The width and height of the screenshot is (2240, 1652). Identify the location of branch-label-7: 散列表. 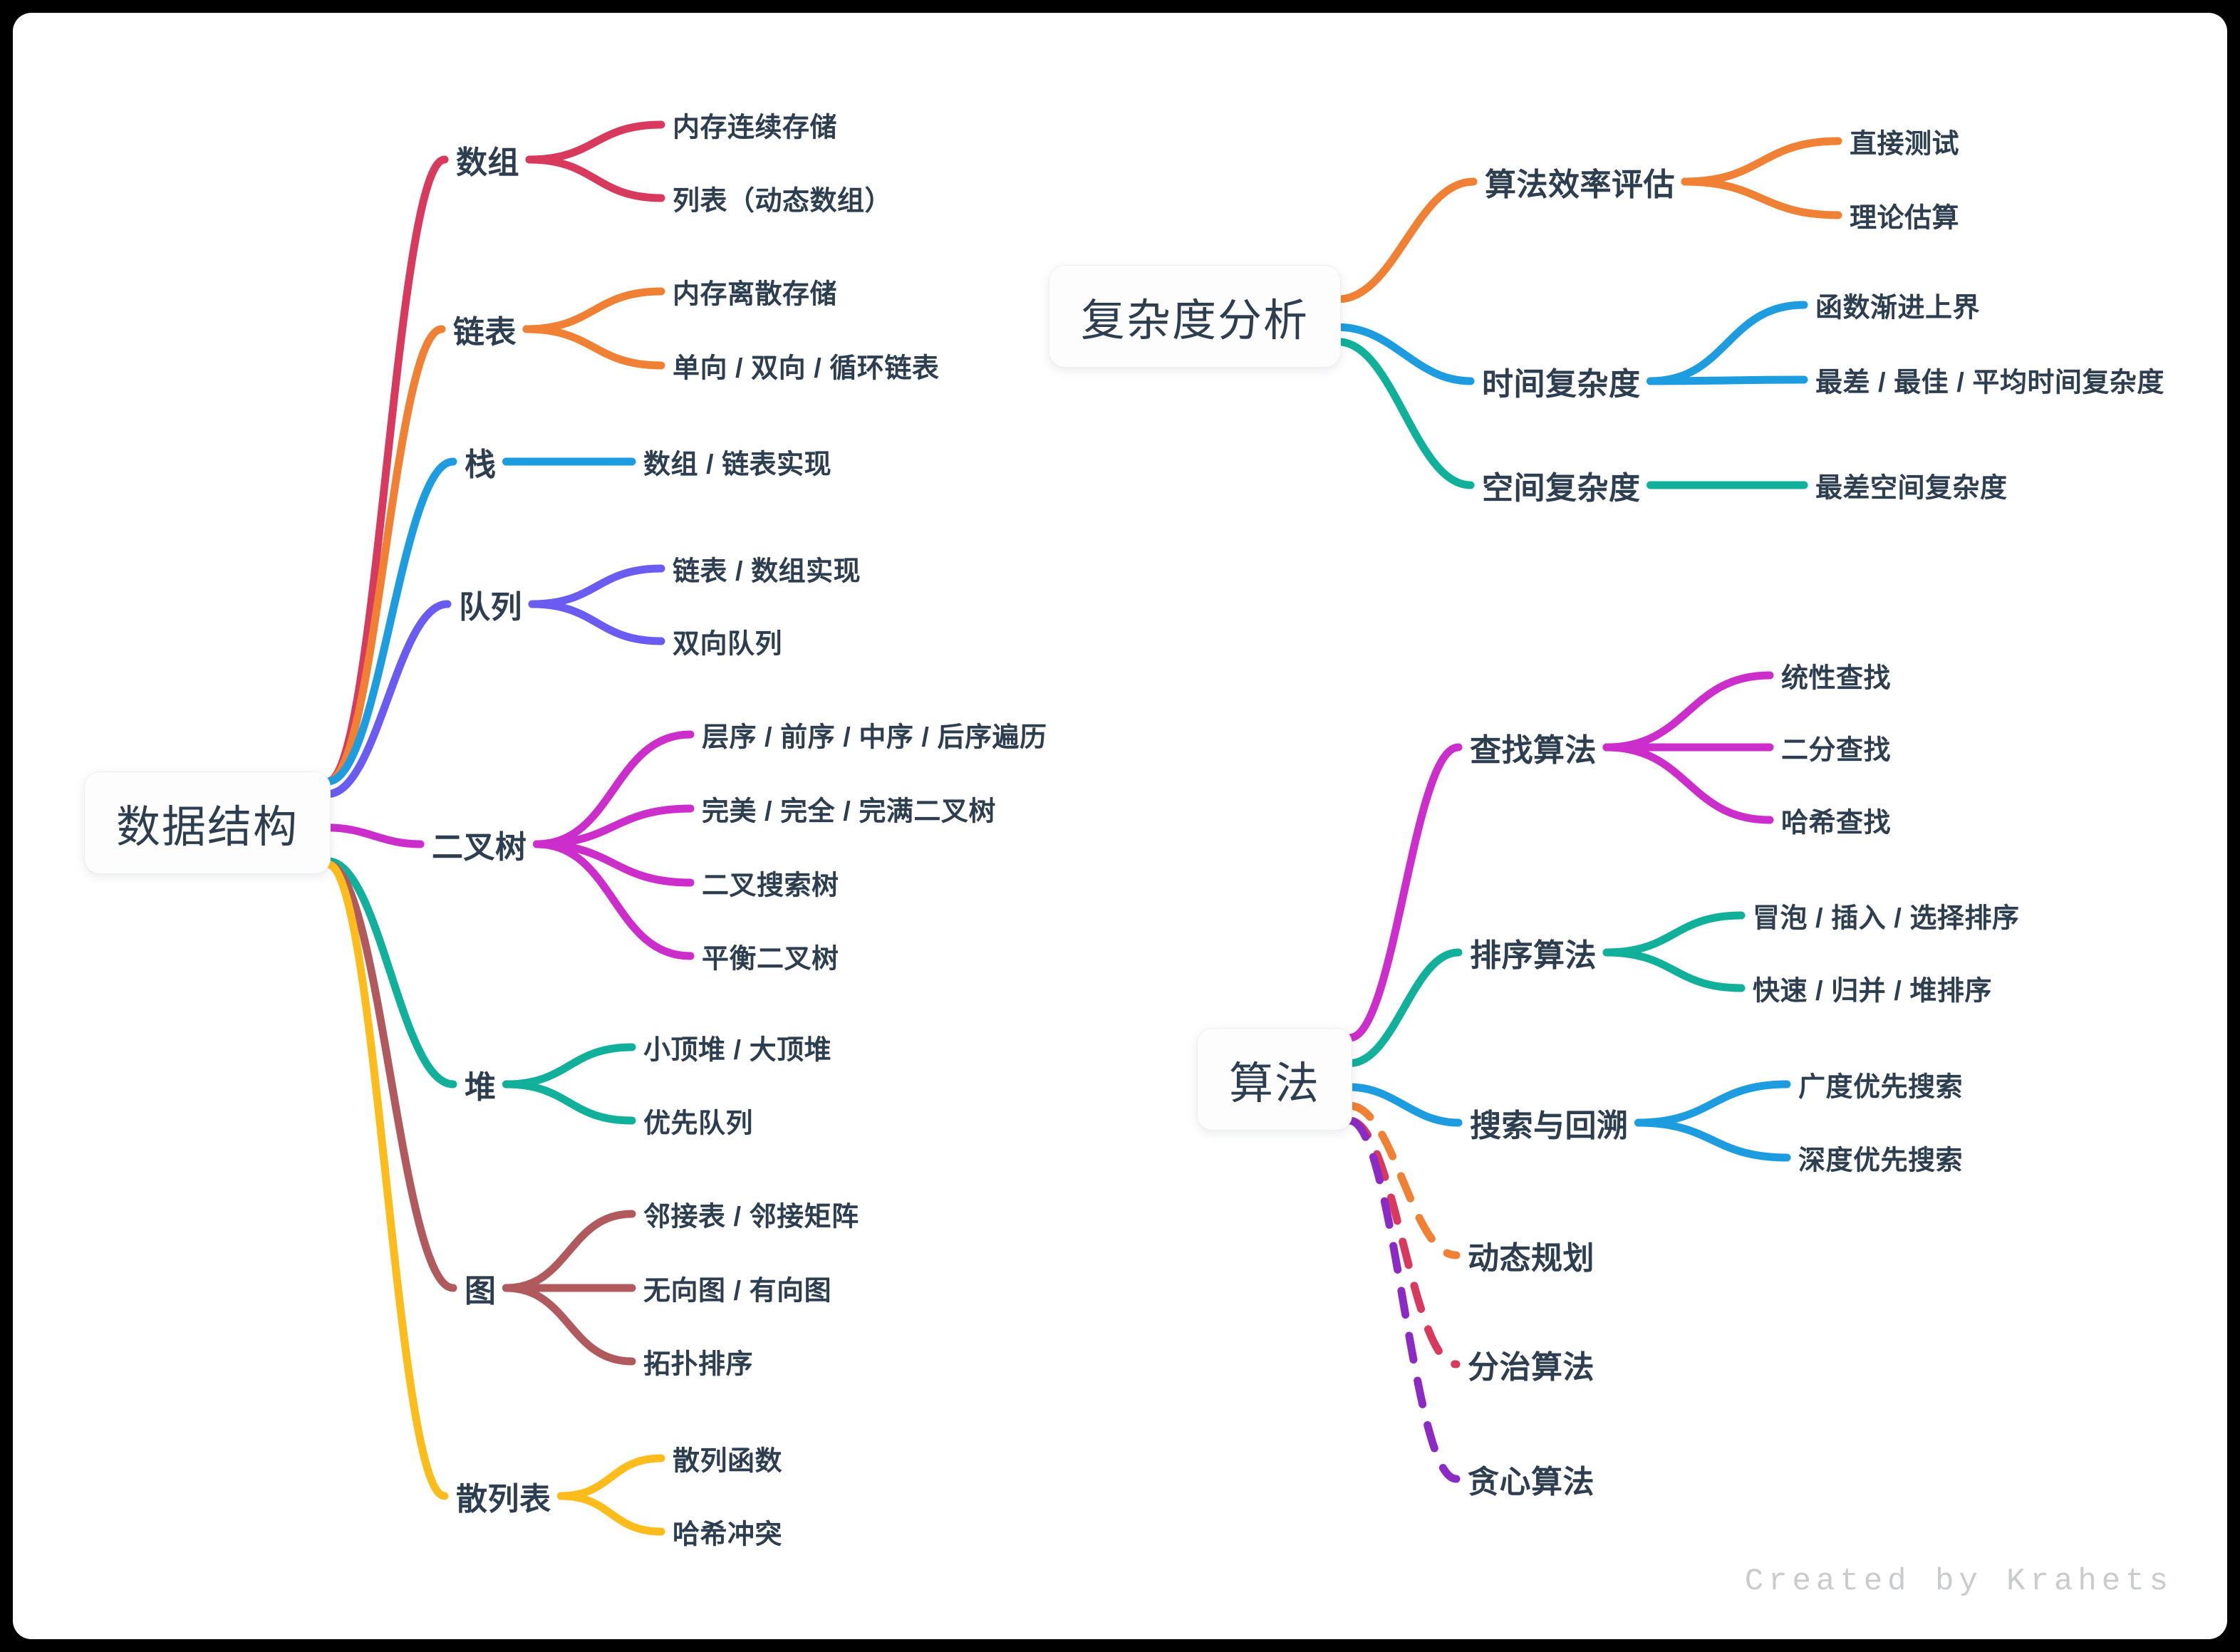
(503, 1499).